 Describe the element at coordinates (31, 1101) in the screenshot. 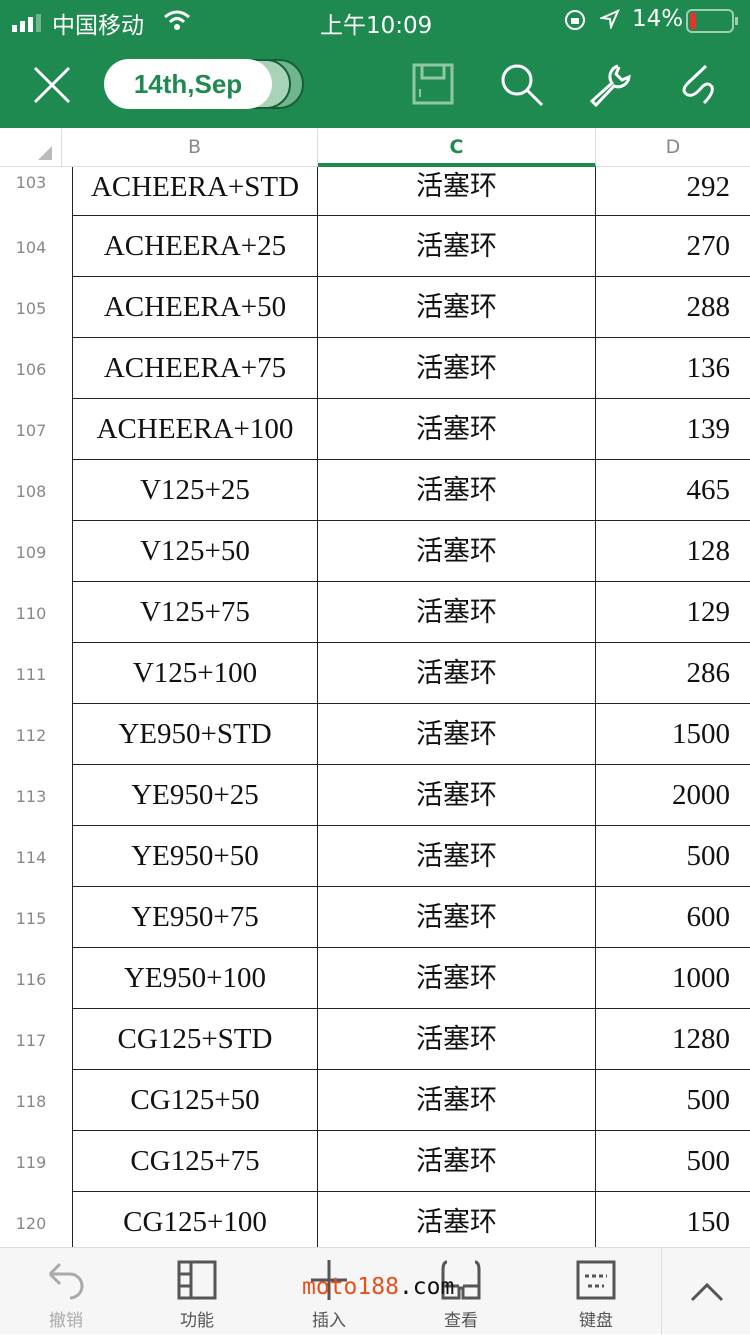

I see `row-number: 118` at that location.